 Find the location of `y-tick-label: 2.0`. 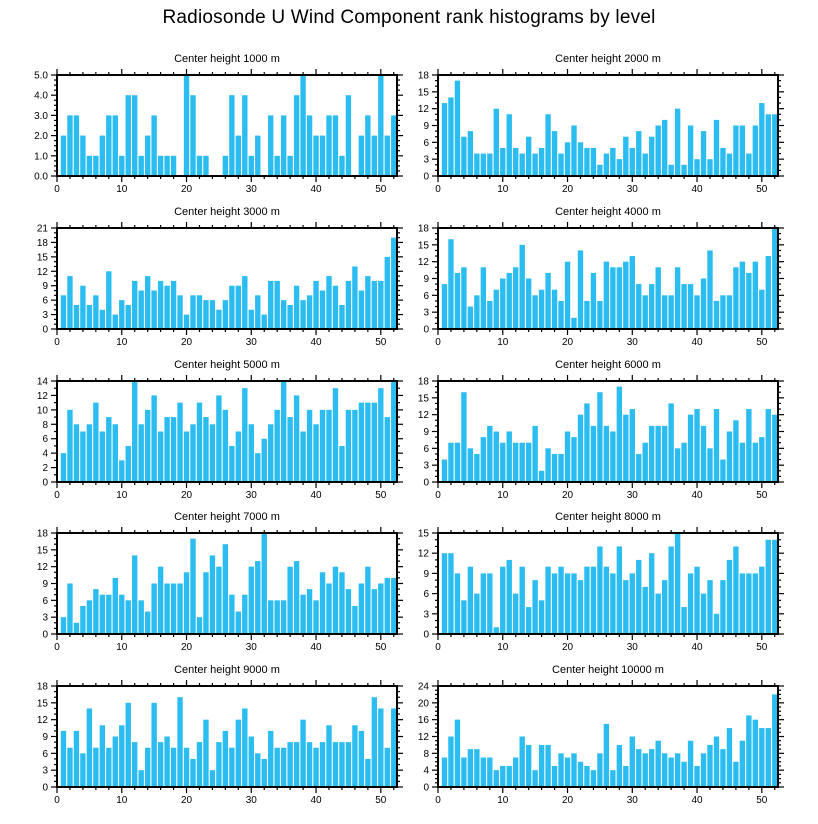

y-tick-label: 2.0 is located at coordinates (41, 136).